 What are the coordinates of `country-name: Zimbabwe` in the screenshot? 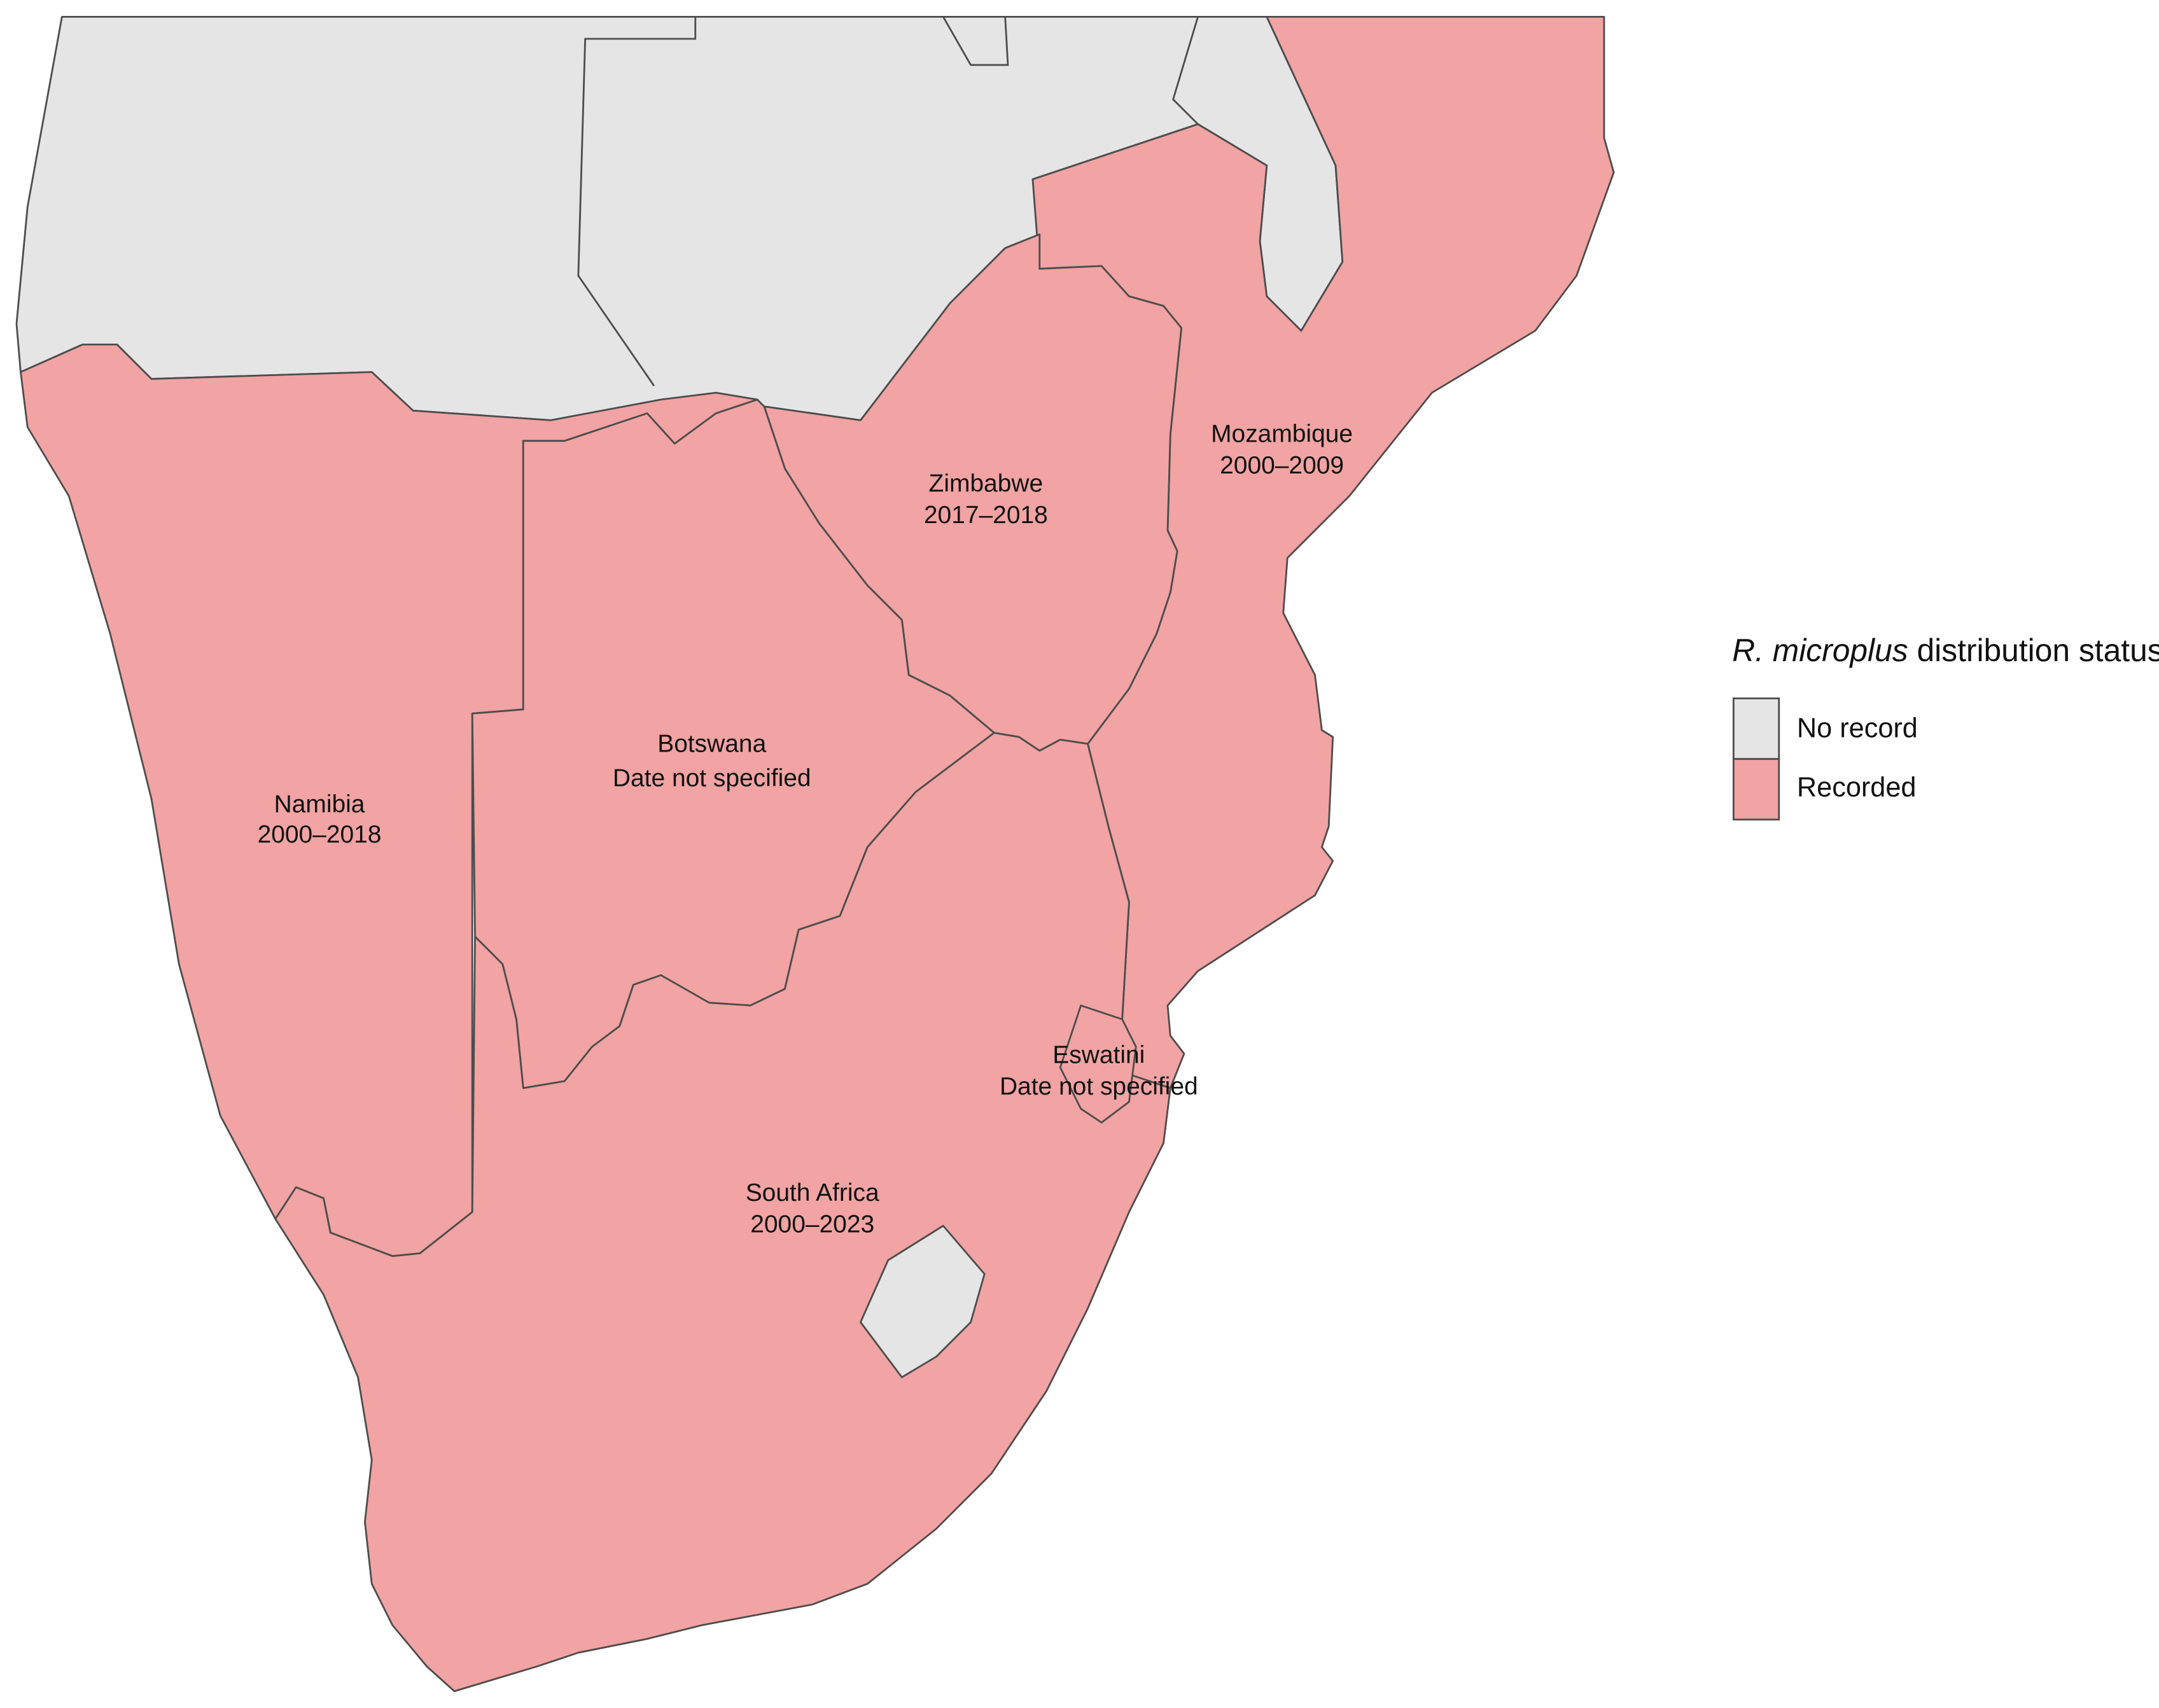 It's located at (986, 483).